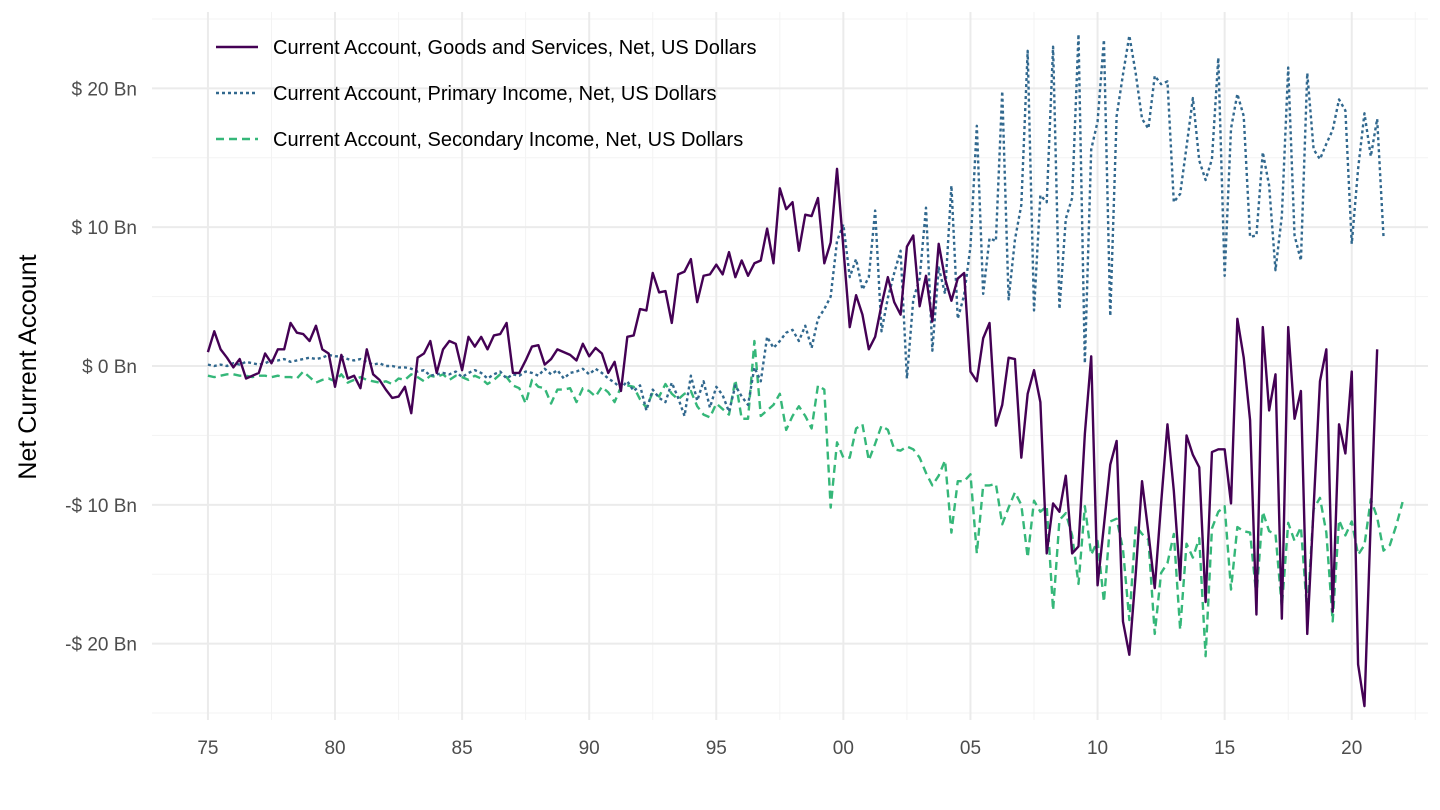 The width and height of the screenshot is (1440, 810). What do you see at coordinates (101, 506) in the screenshot?
I see `y-tick-label: -$ 10 Bn` at bounding box center [101, 506].